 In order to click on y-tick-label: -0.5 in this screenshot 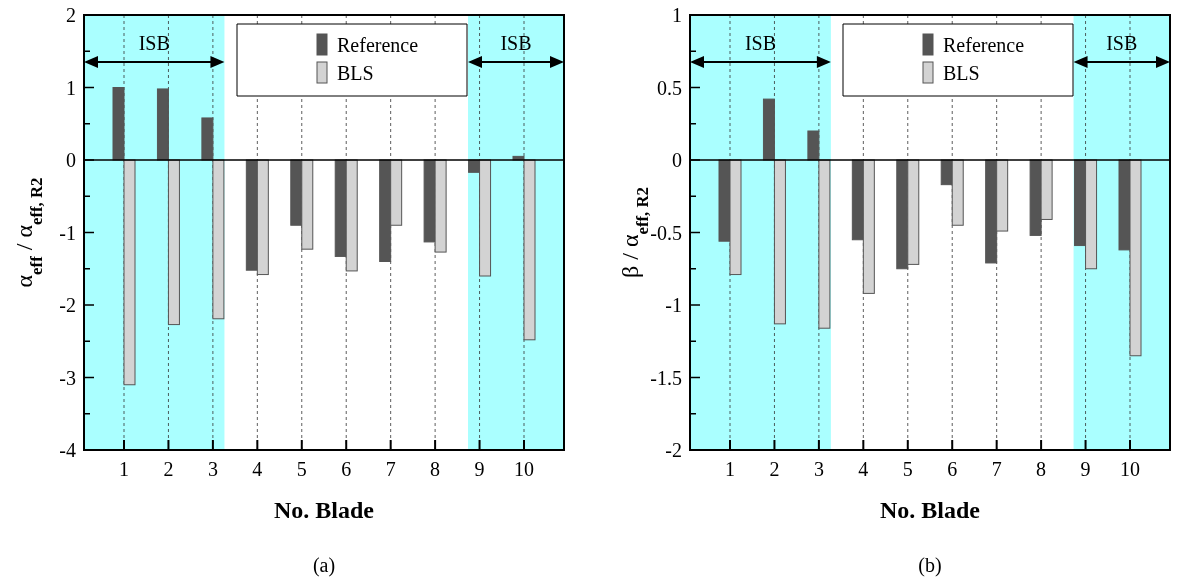, I will do `click(666, 232)`.